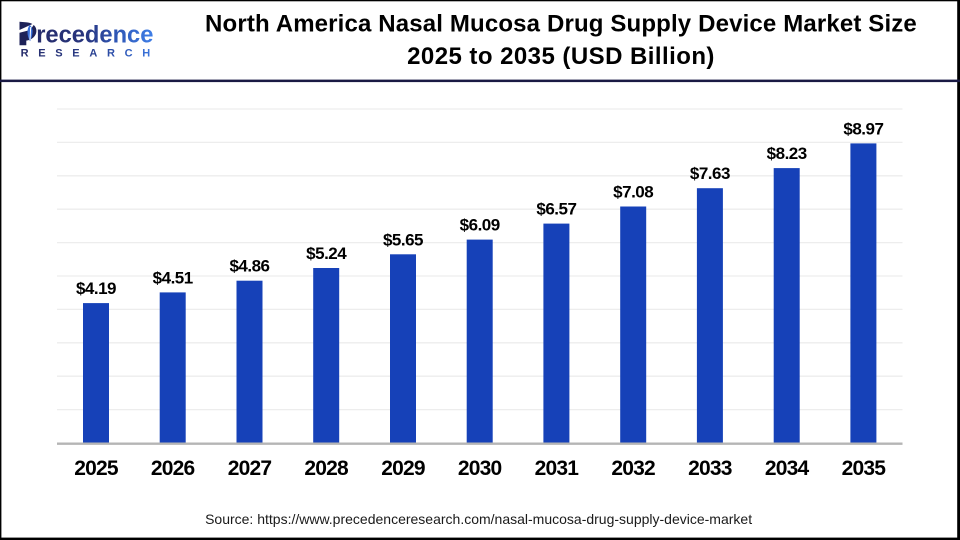 The height and width of the screenshot is (540, 960). Describe the element at coordinates (326, 468) in the screenshot. I see `svg-text: 2028` at that location.